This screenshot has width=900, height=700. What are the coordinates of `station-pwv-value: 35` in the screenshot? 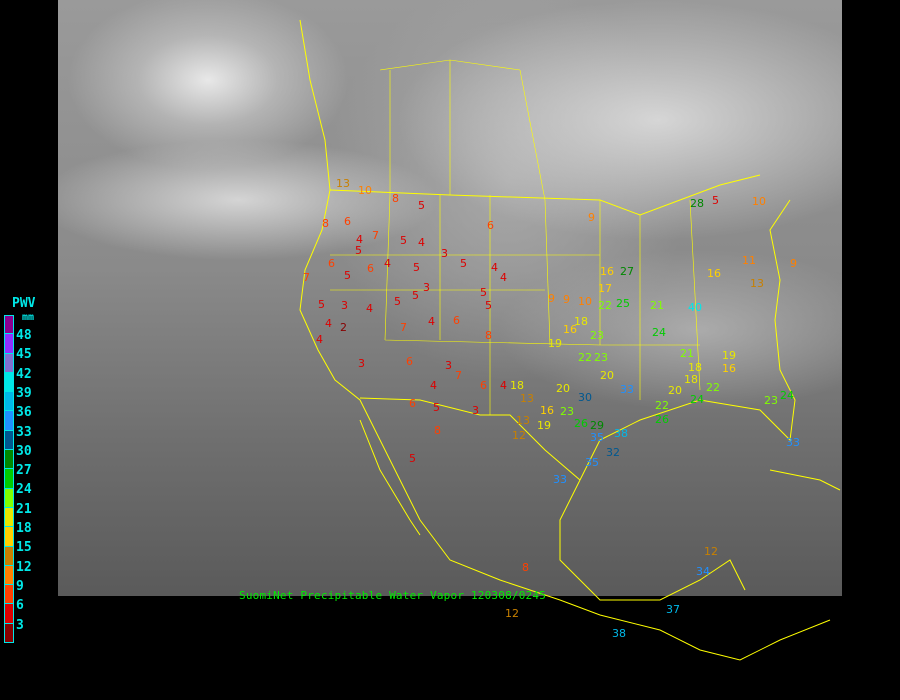 It's located at (597, 437).